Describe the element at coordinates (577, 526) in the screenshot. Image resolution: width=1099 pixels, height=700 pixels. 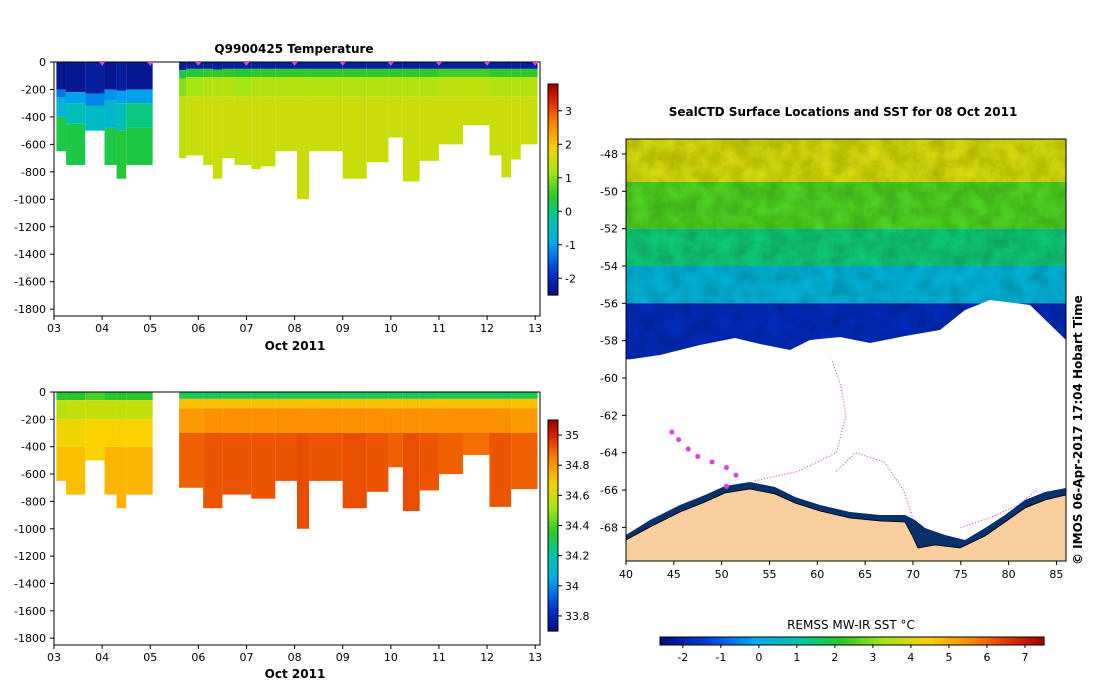
I see `colorbar-tick-label: 34.4` at that location.